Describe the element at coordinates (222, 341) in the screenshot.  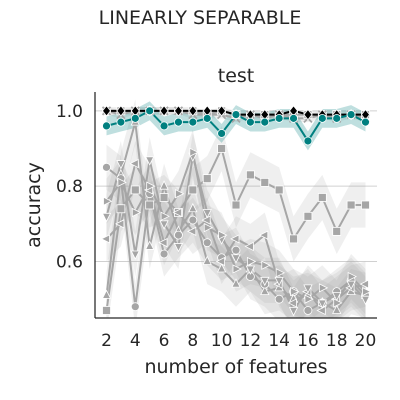
I see `x-tick-label: 10` at that location.